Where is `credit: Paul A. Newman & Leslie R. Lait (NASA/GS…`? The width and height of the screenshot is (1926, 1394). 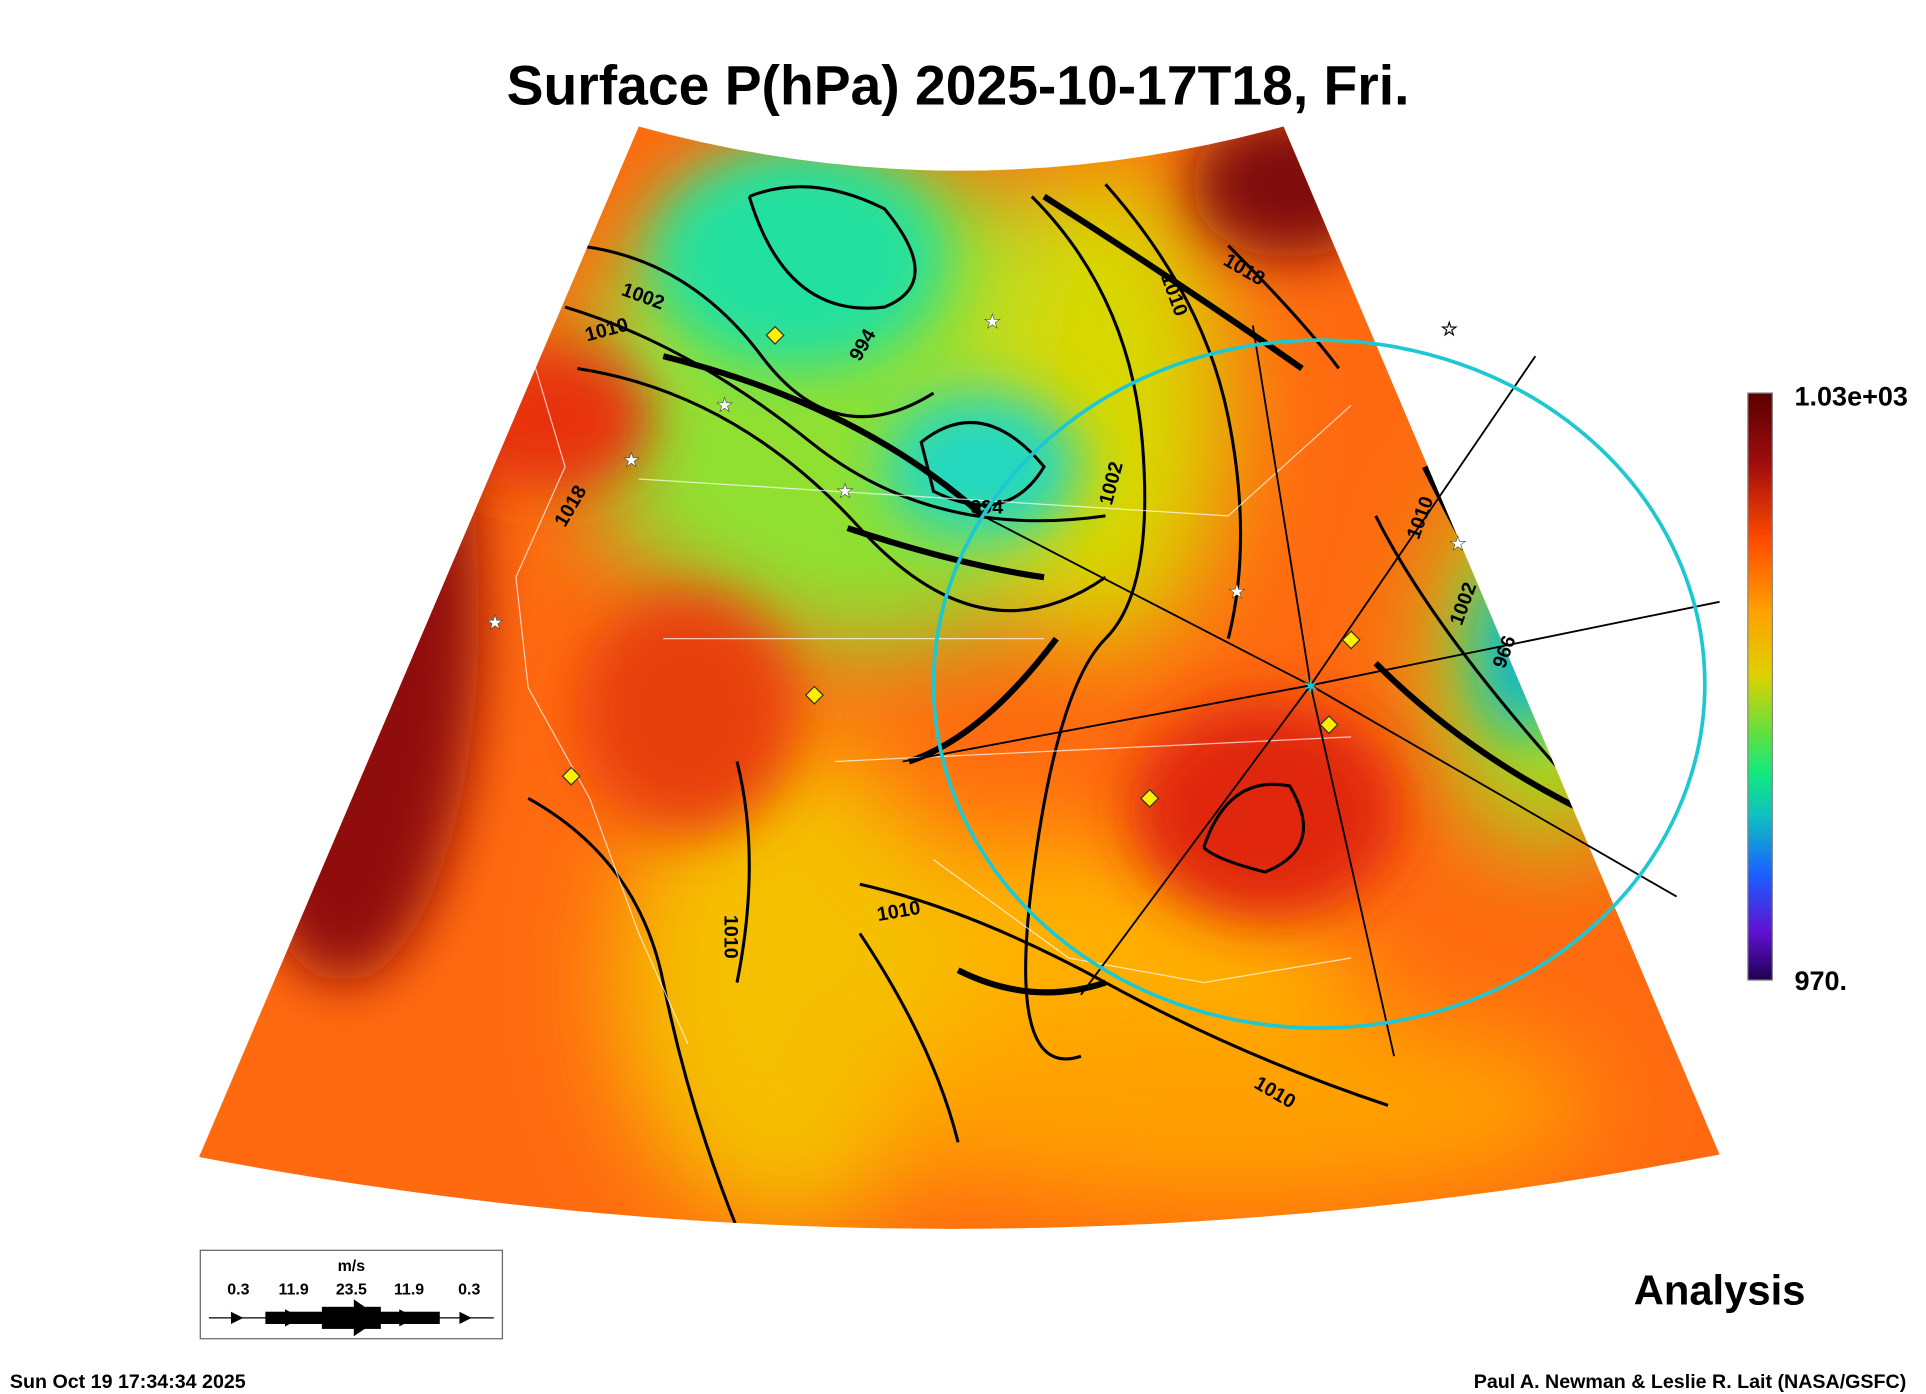 credit: Paul A. Newman & Leslie R. Lait (NASA/GS… is located at coordinates (1690, 1382).